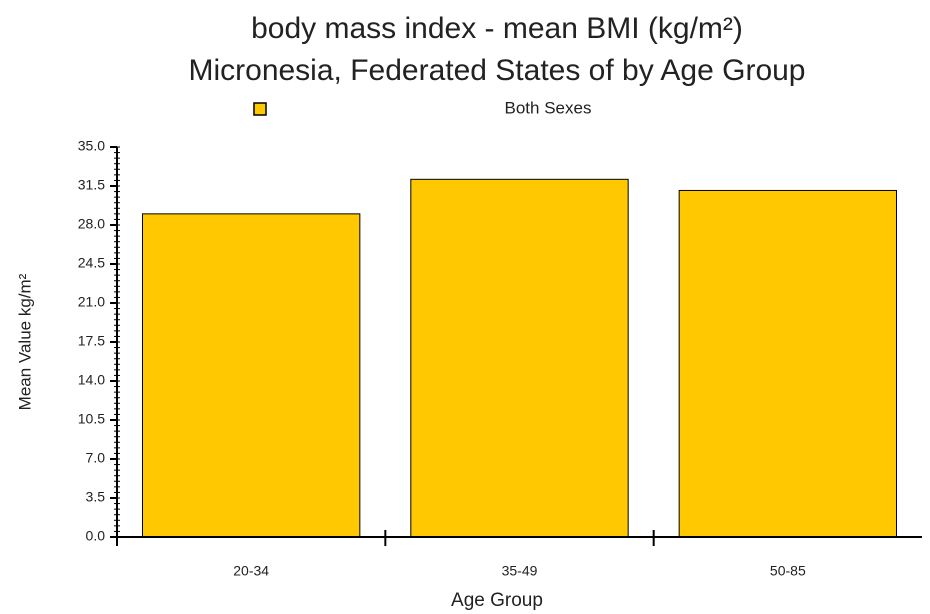 Image resolution: width=930 pixels, height=614 pixels. I want to click on y-tick-label: 31.5, so click(91, 185).